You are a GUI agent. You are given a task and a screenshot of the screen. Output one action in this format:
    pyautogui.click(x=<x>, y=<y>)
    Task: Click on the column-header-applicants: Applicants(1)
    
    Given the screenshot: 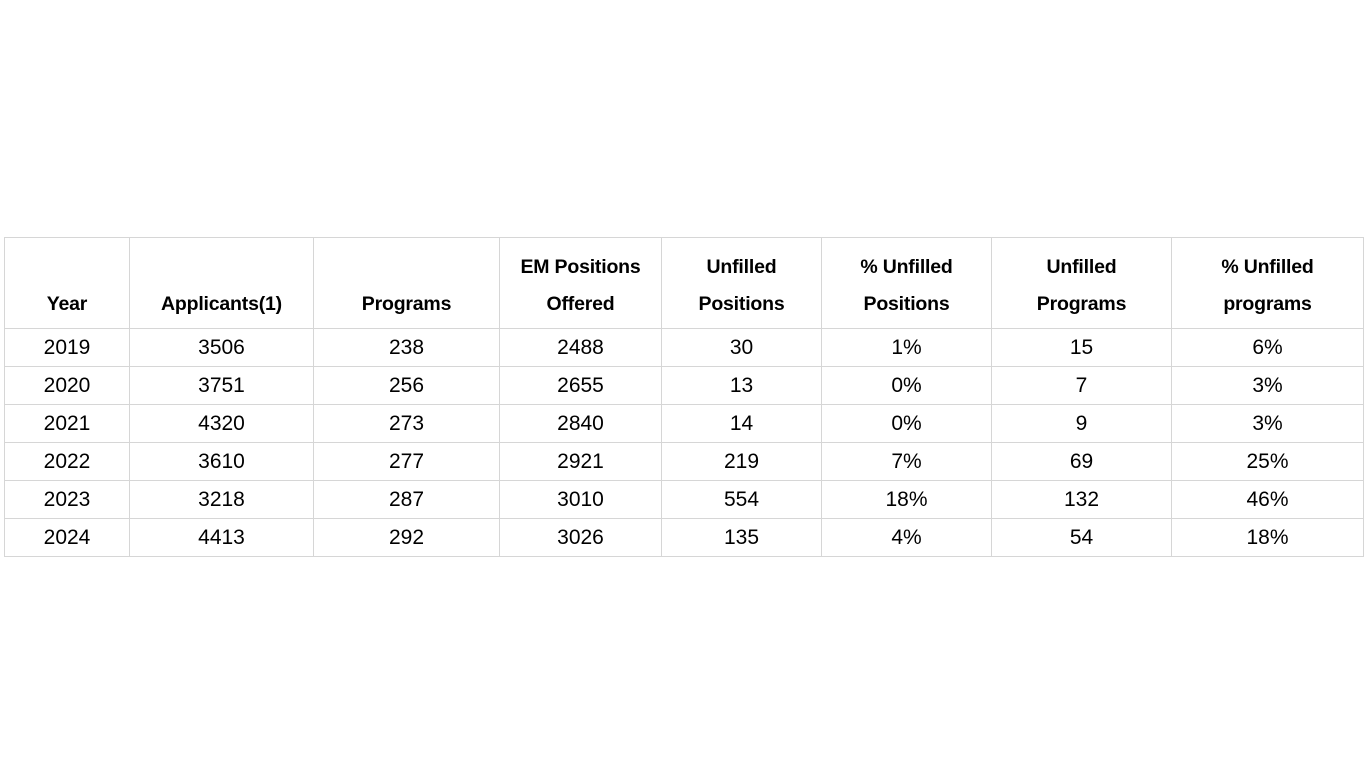 What is the action you would take?
    pyautogui.click(x=221, y=283)
    